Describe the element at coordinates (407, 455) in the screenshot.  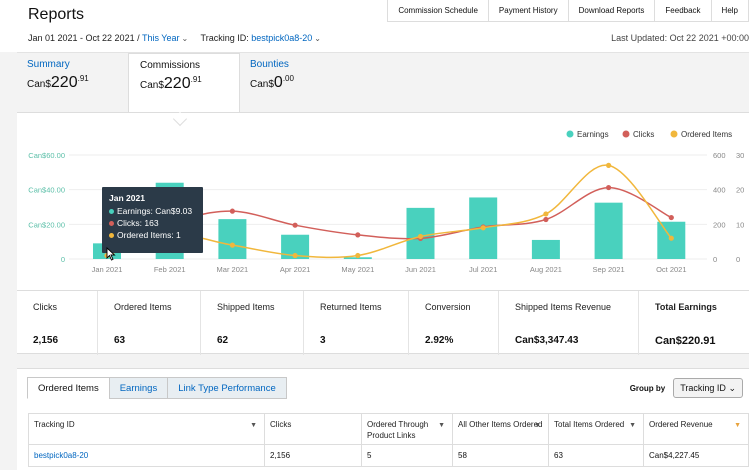
I see `table-cell: 5` at that location.